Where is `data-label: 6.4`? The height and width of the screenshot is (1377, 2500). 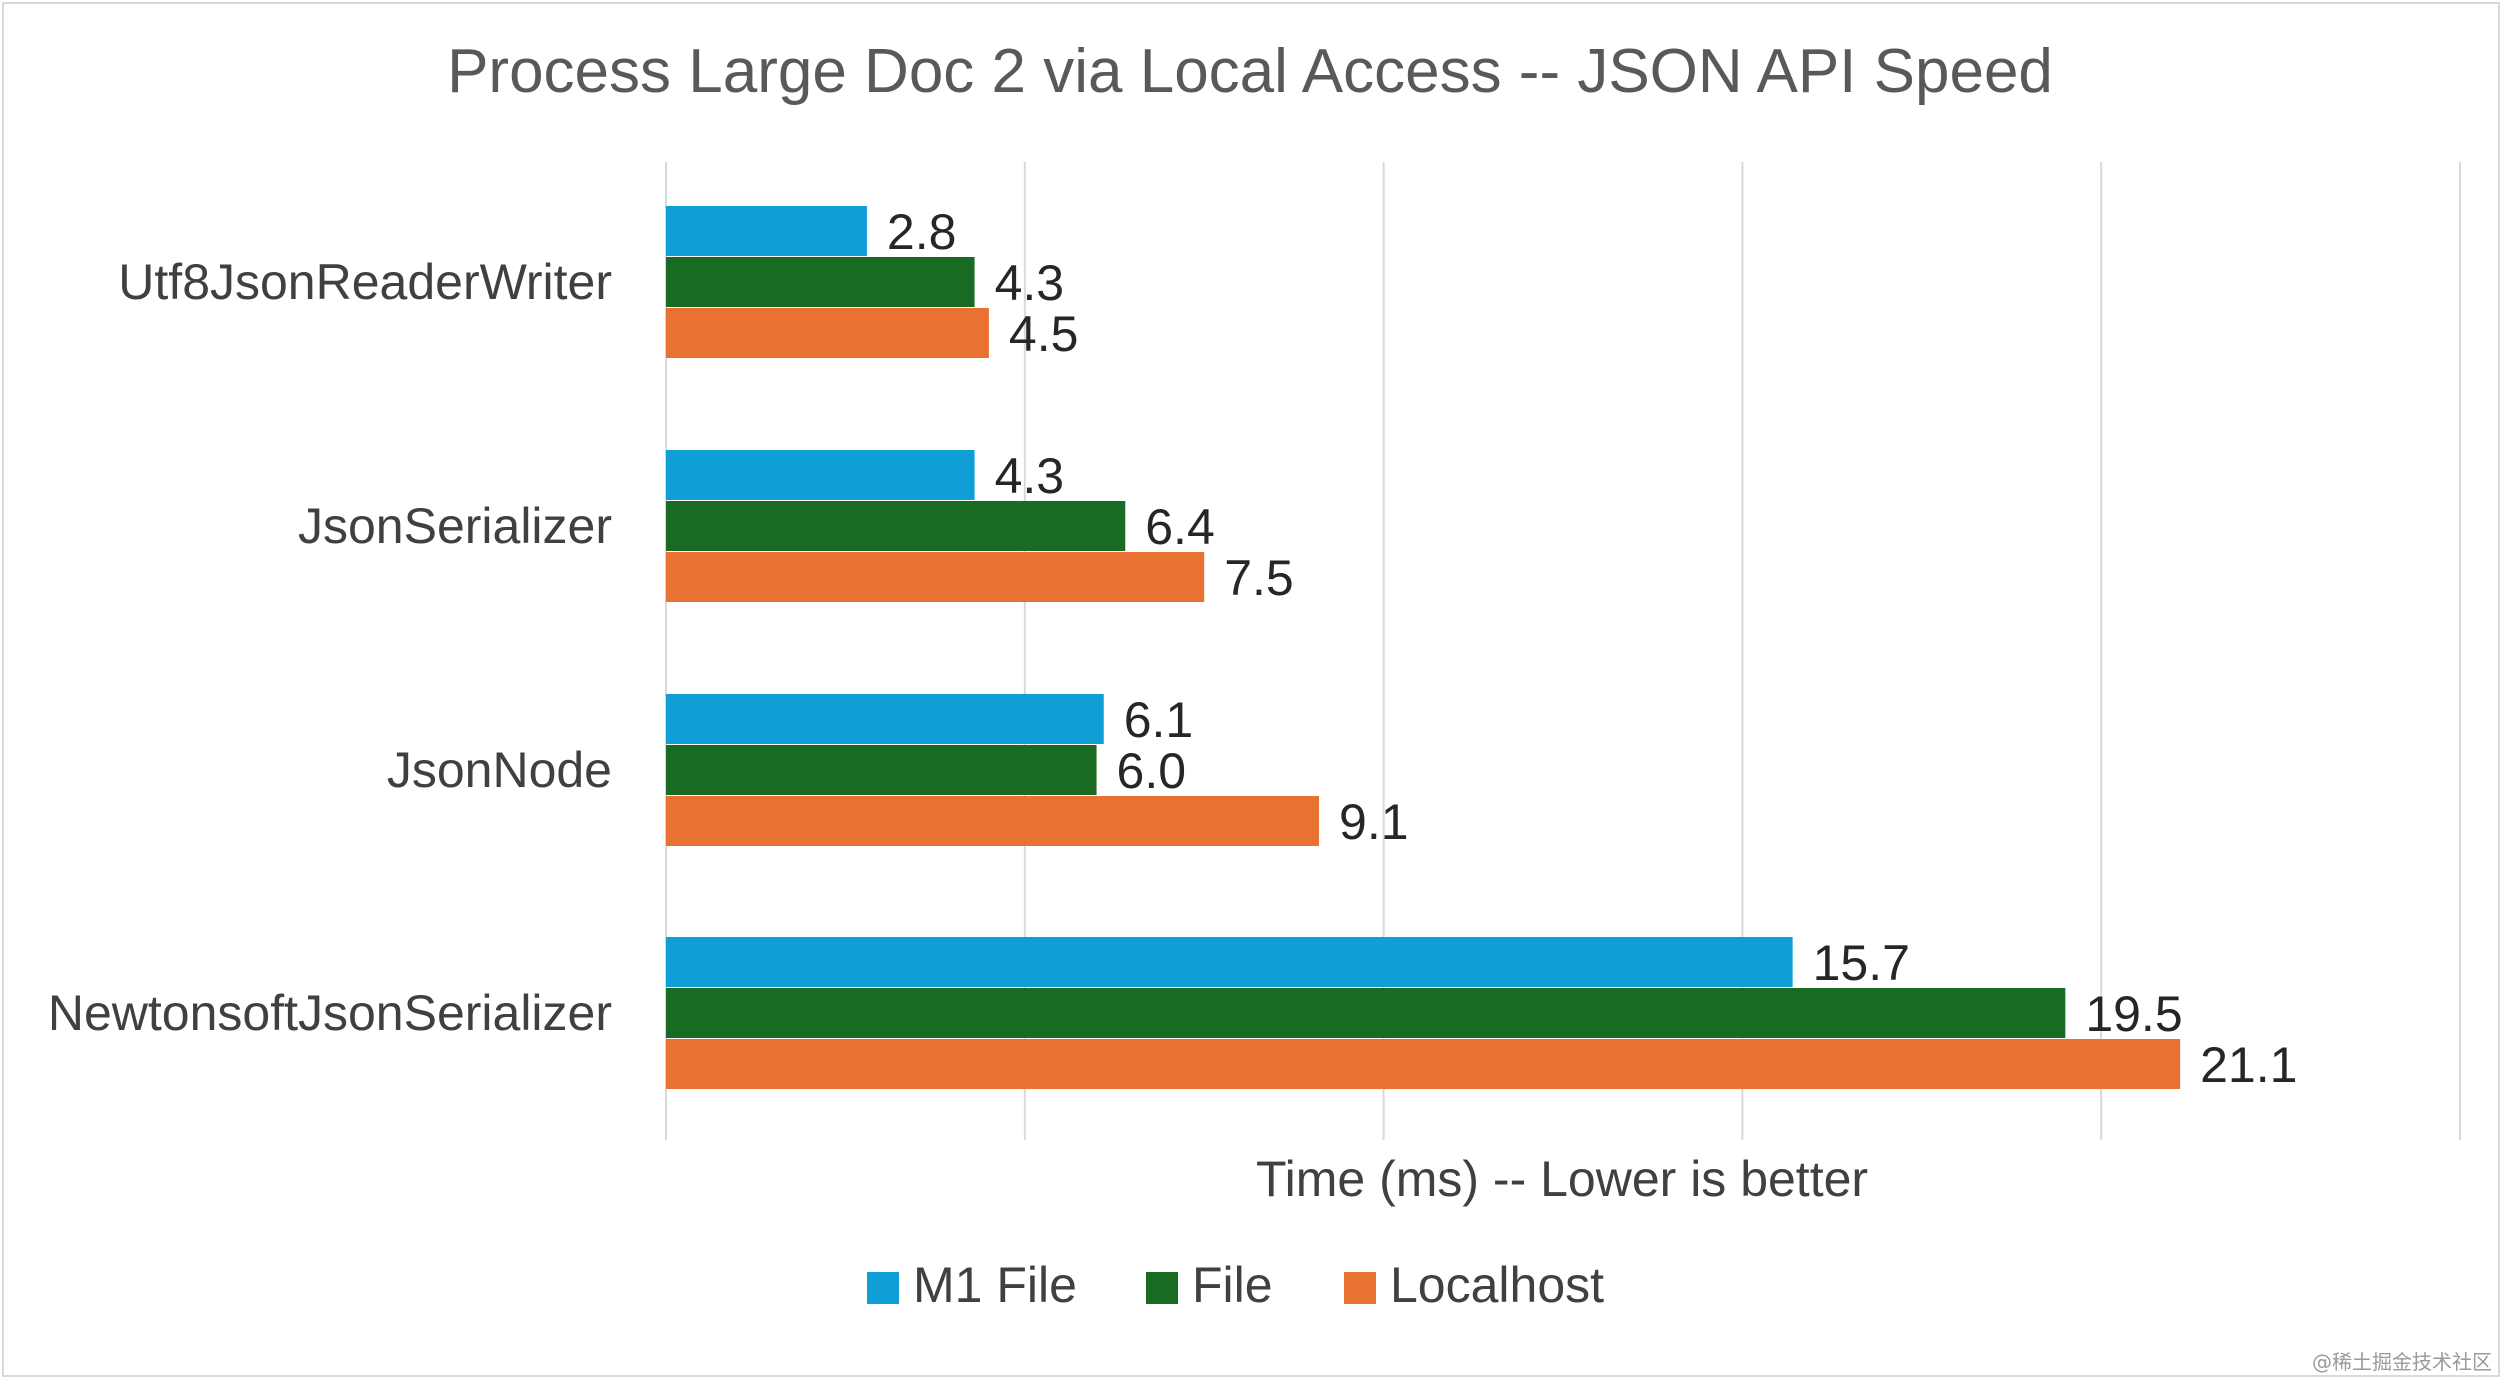 data-label: 6.4 is located at coordinates (1180, 527).